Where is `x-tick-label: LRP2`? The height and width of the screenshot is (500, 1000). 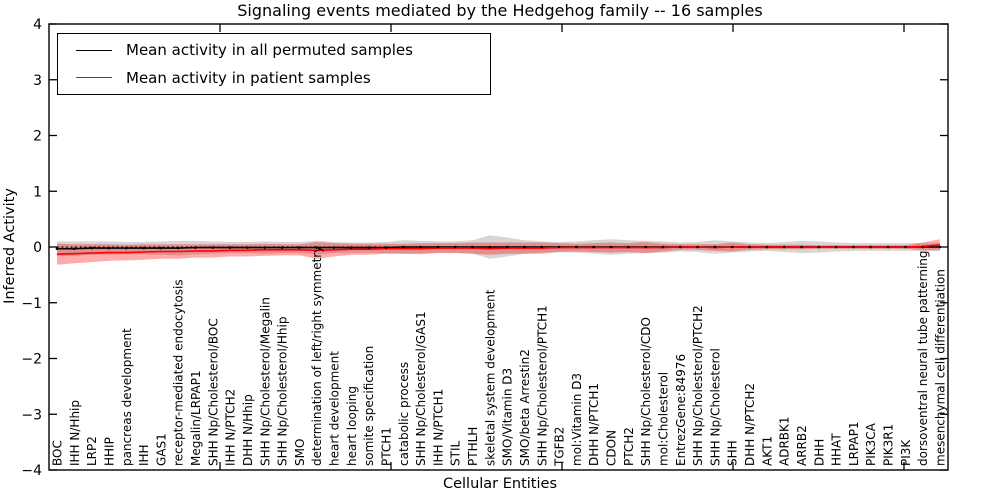 x-tick-label: LRP2 is located at coordinates (92, 451).